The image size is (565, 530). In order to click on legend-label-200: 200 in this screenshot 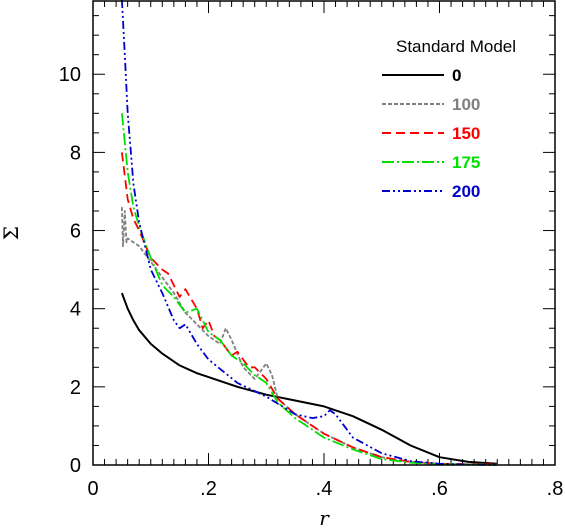, I will do `click(466, 191)`.